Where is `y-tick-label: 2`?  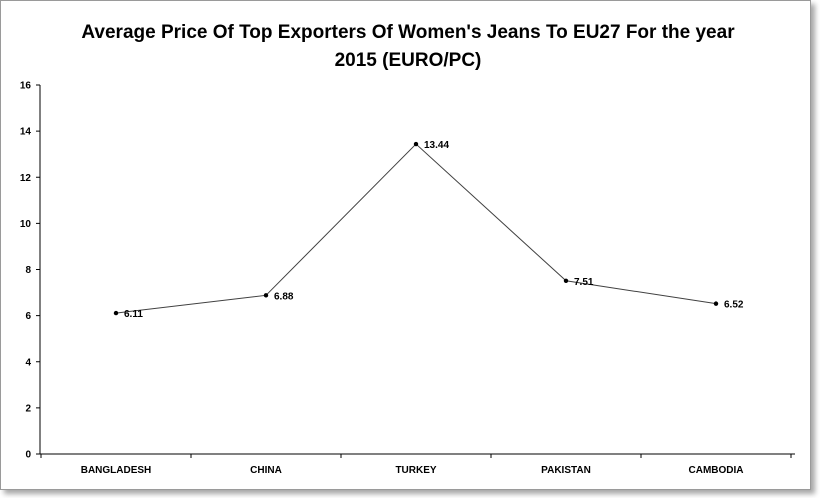
y-tick-label: 2 is located at coordinates (28, 408).